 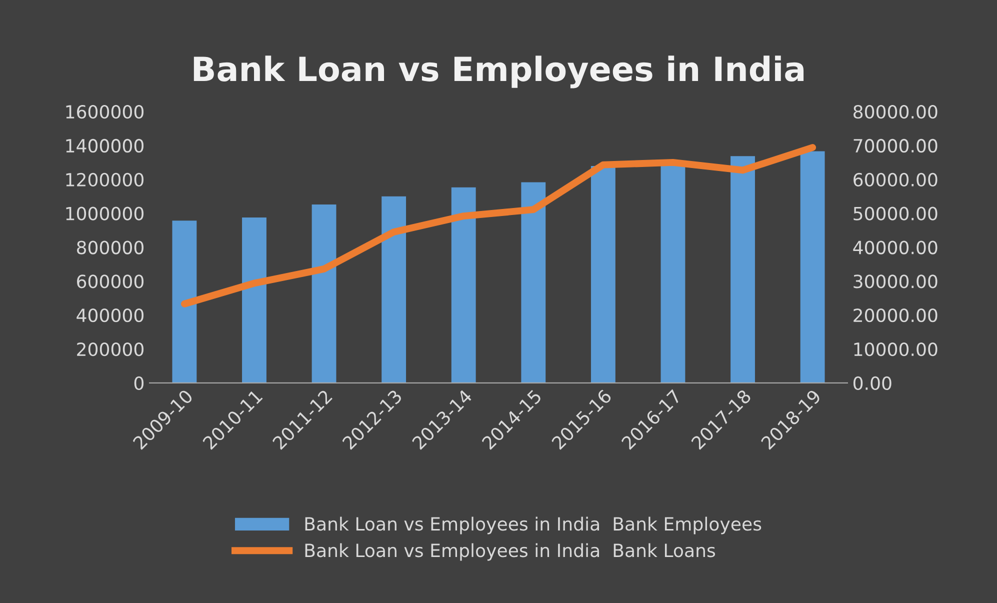 I want to click on y-tick-label: 1000000, so click(x=105, y=213).